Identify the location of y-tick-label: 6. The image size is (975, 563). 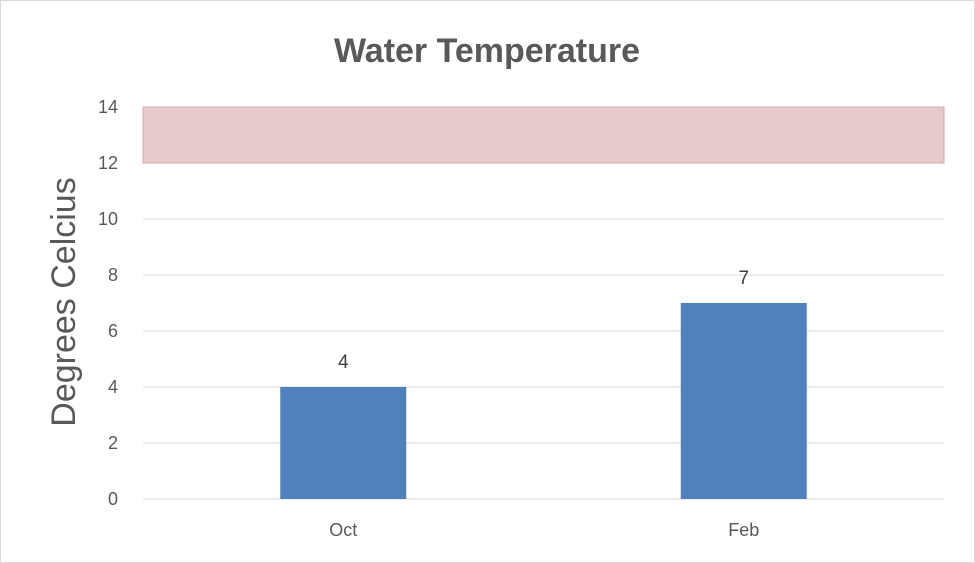
(113, 331).